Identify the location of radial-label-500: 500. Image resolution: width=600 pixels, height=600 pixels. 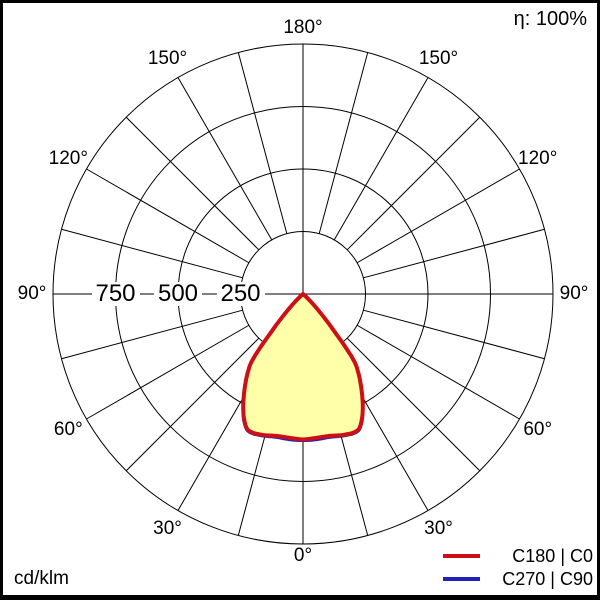
(178, 294).